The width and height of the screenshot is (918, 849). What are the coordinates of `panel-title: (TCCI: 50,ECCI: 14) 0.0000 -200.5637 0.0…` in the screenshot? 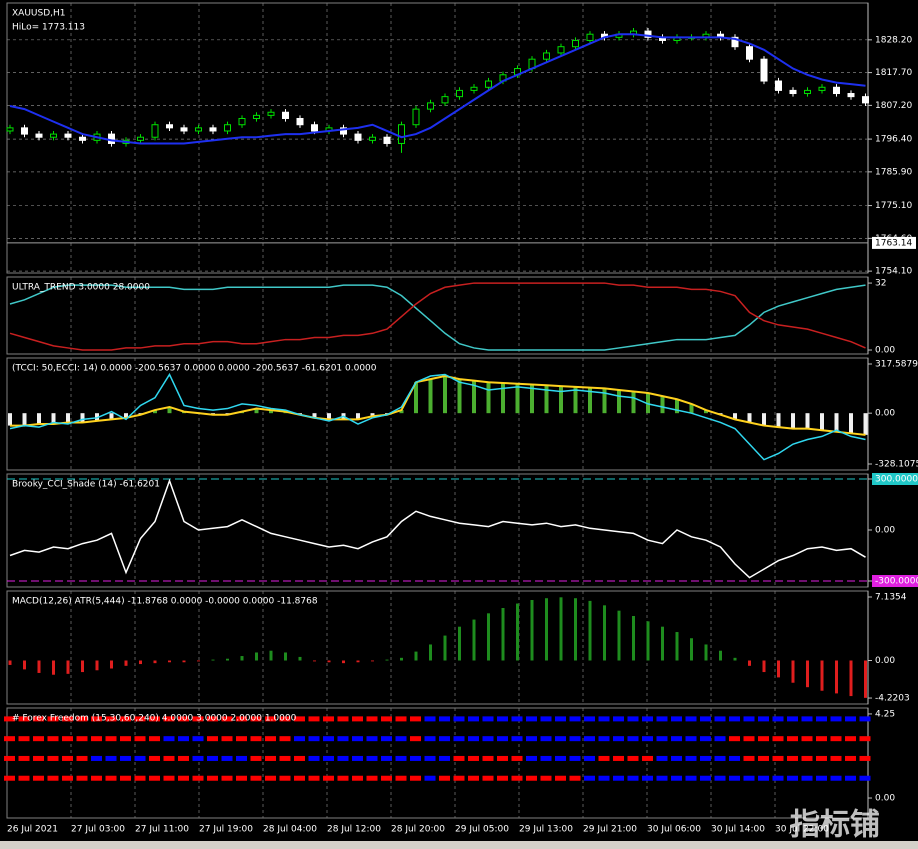 It's located at (194, 369).